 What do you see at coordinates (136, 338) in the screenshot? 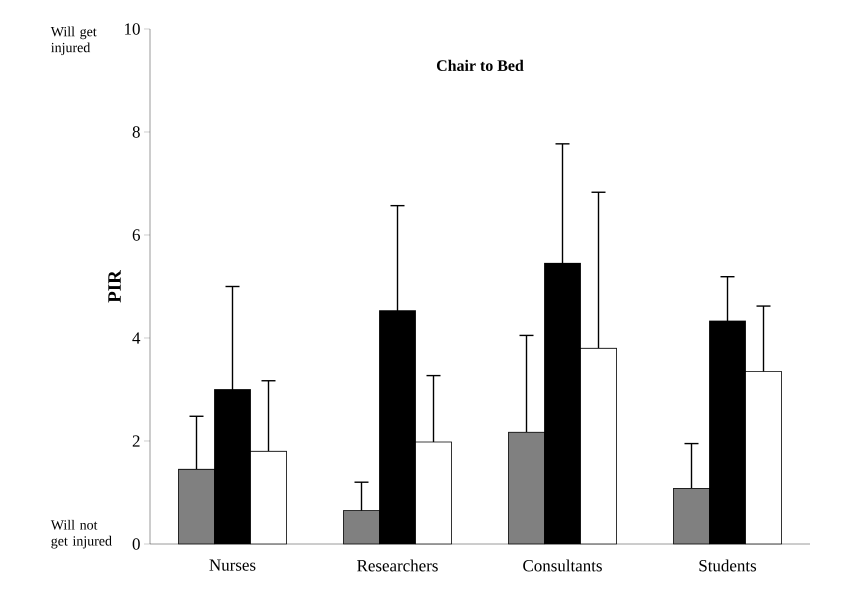
I see `y-tick-label: 4` at bounding box center [136, 338].